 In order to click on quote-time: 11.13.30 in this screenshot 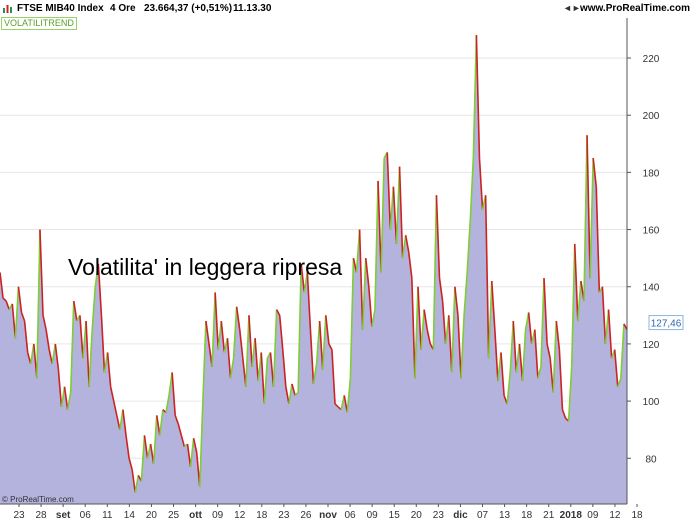, I will do `click(252, 8)`.